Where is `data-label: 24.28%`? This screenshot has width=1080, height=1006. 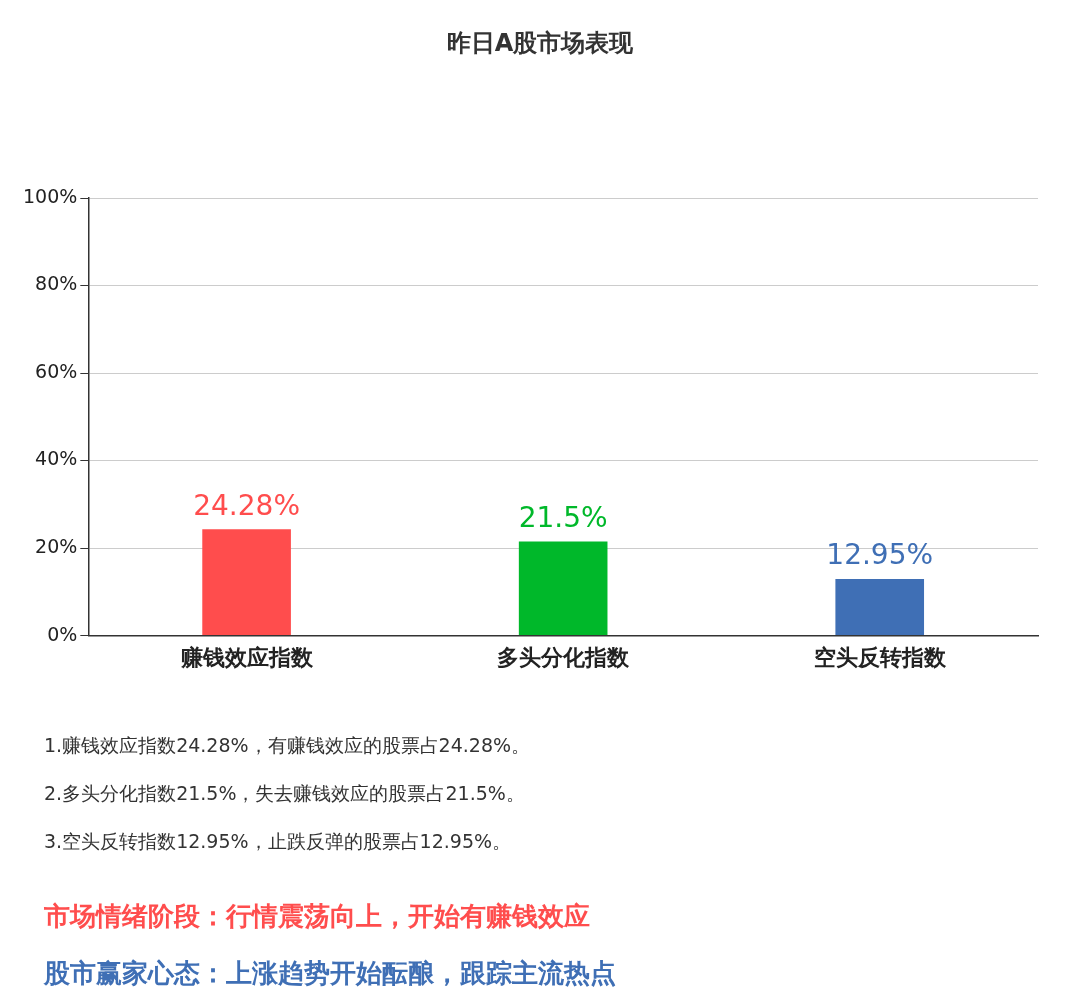 data-label: 24.28% is located at coordinates (246, 505).